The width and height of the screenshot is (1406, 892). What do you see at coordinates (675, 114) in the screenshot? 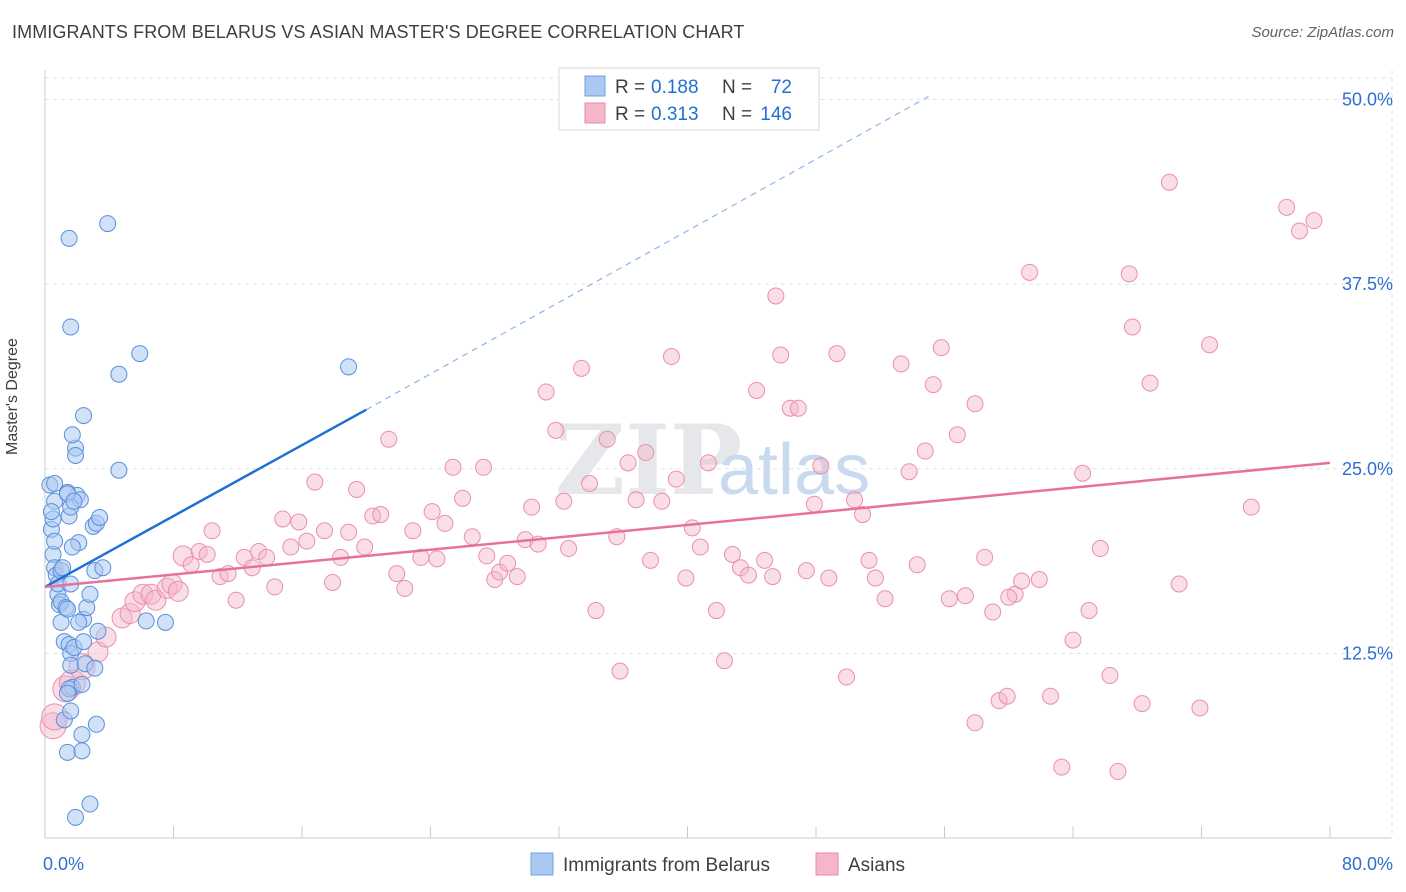
I see `legend-r-value-pink: 0.313` at bounding box center [675, 114].